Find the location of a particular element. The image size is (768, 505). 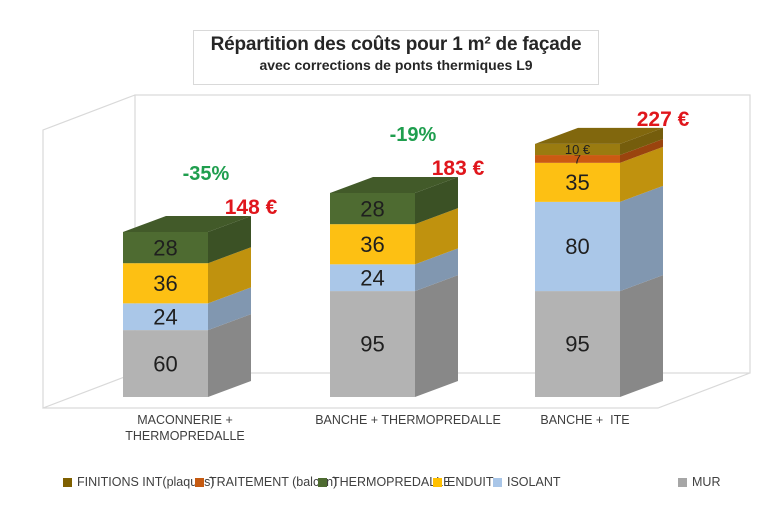

legend-item: FINITIONS INT(plaques) is located at coordinates (139, 482).